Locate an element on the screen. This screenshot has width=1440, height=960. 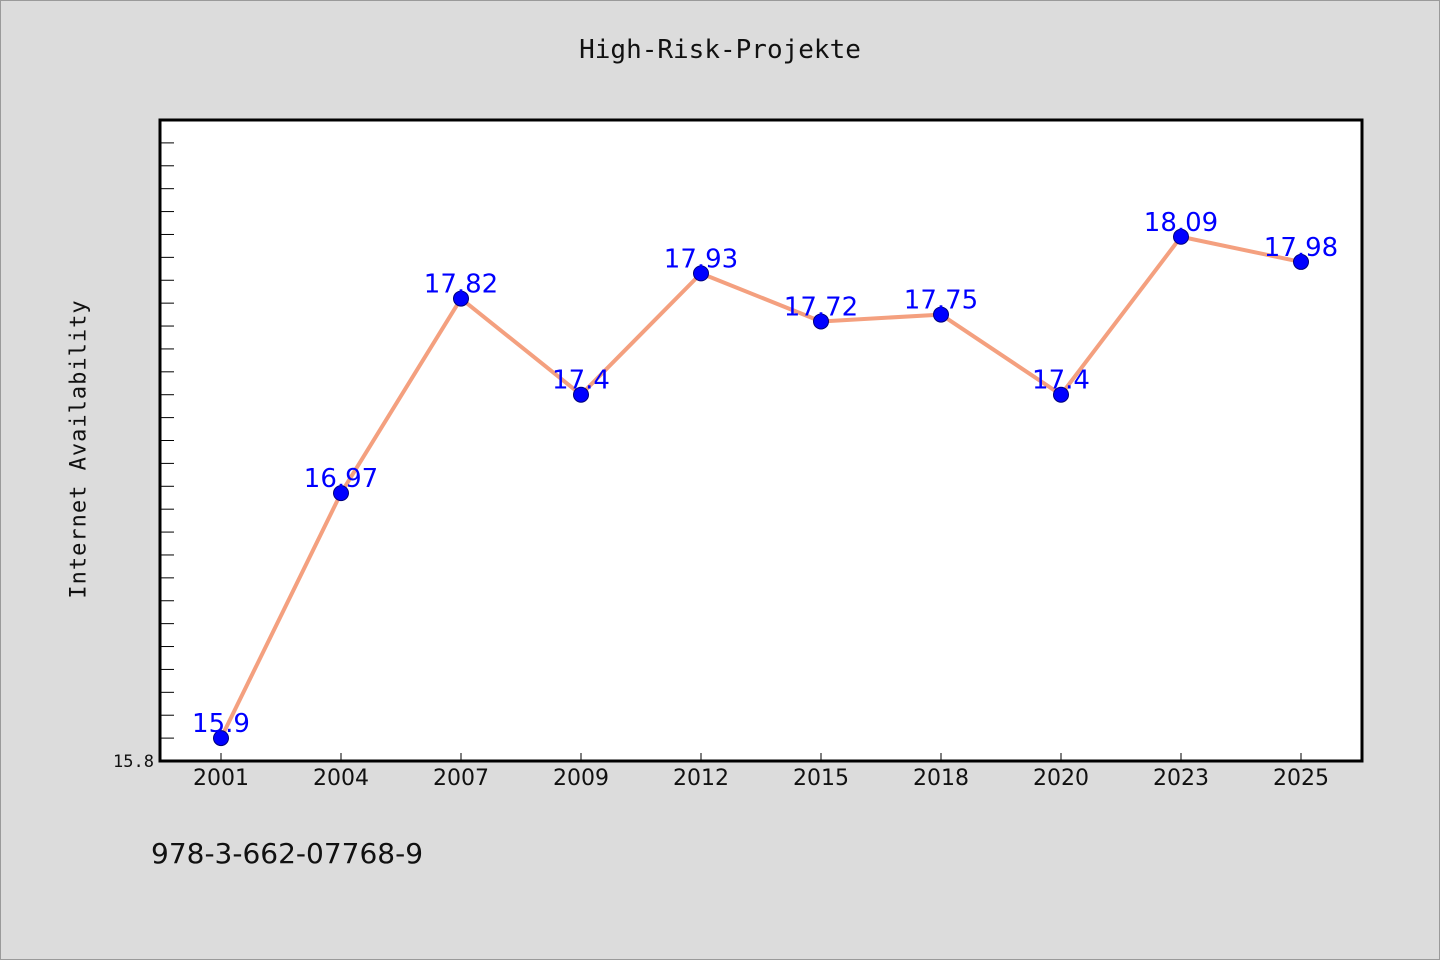
data-label: 17.98 is located at coordinates (1301, 248).